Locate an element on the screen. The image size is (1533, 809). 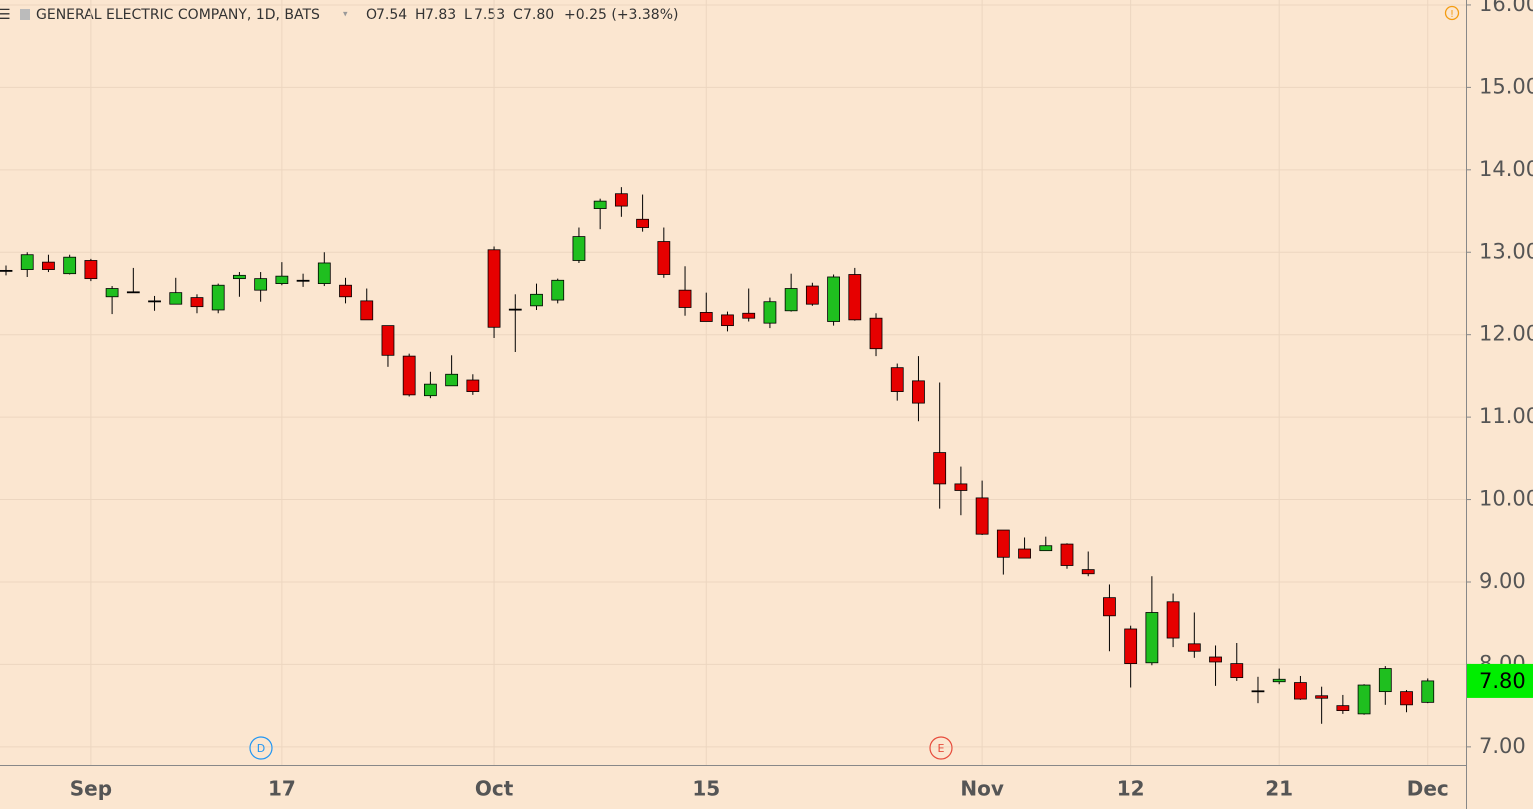
y-tick-label: 7.00 is located at coordinates (1502, 746).